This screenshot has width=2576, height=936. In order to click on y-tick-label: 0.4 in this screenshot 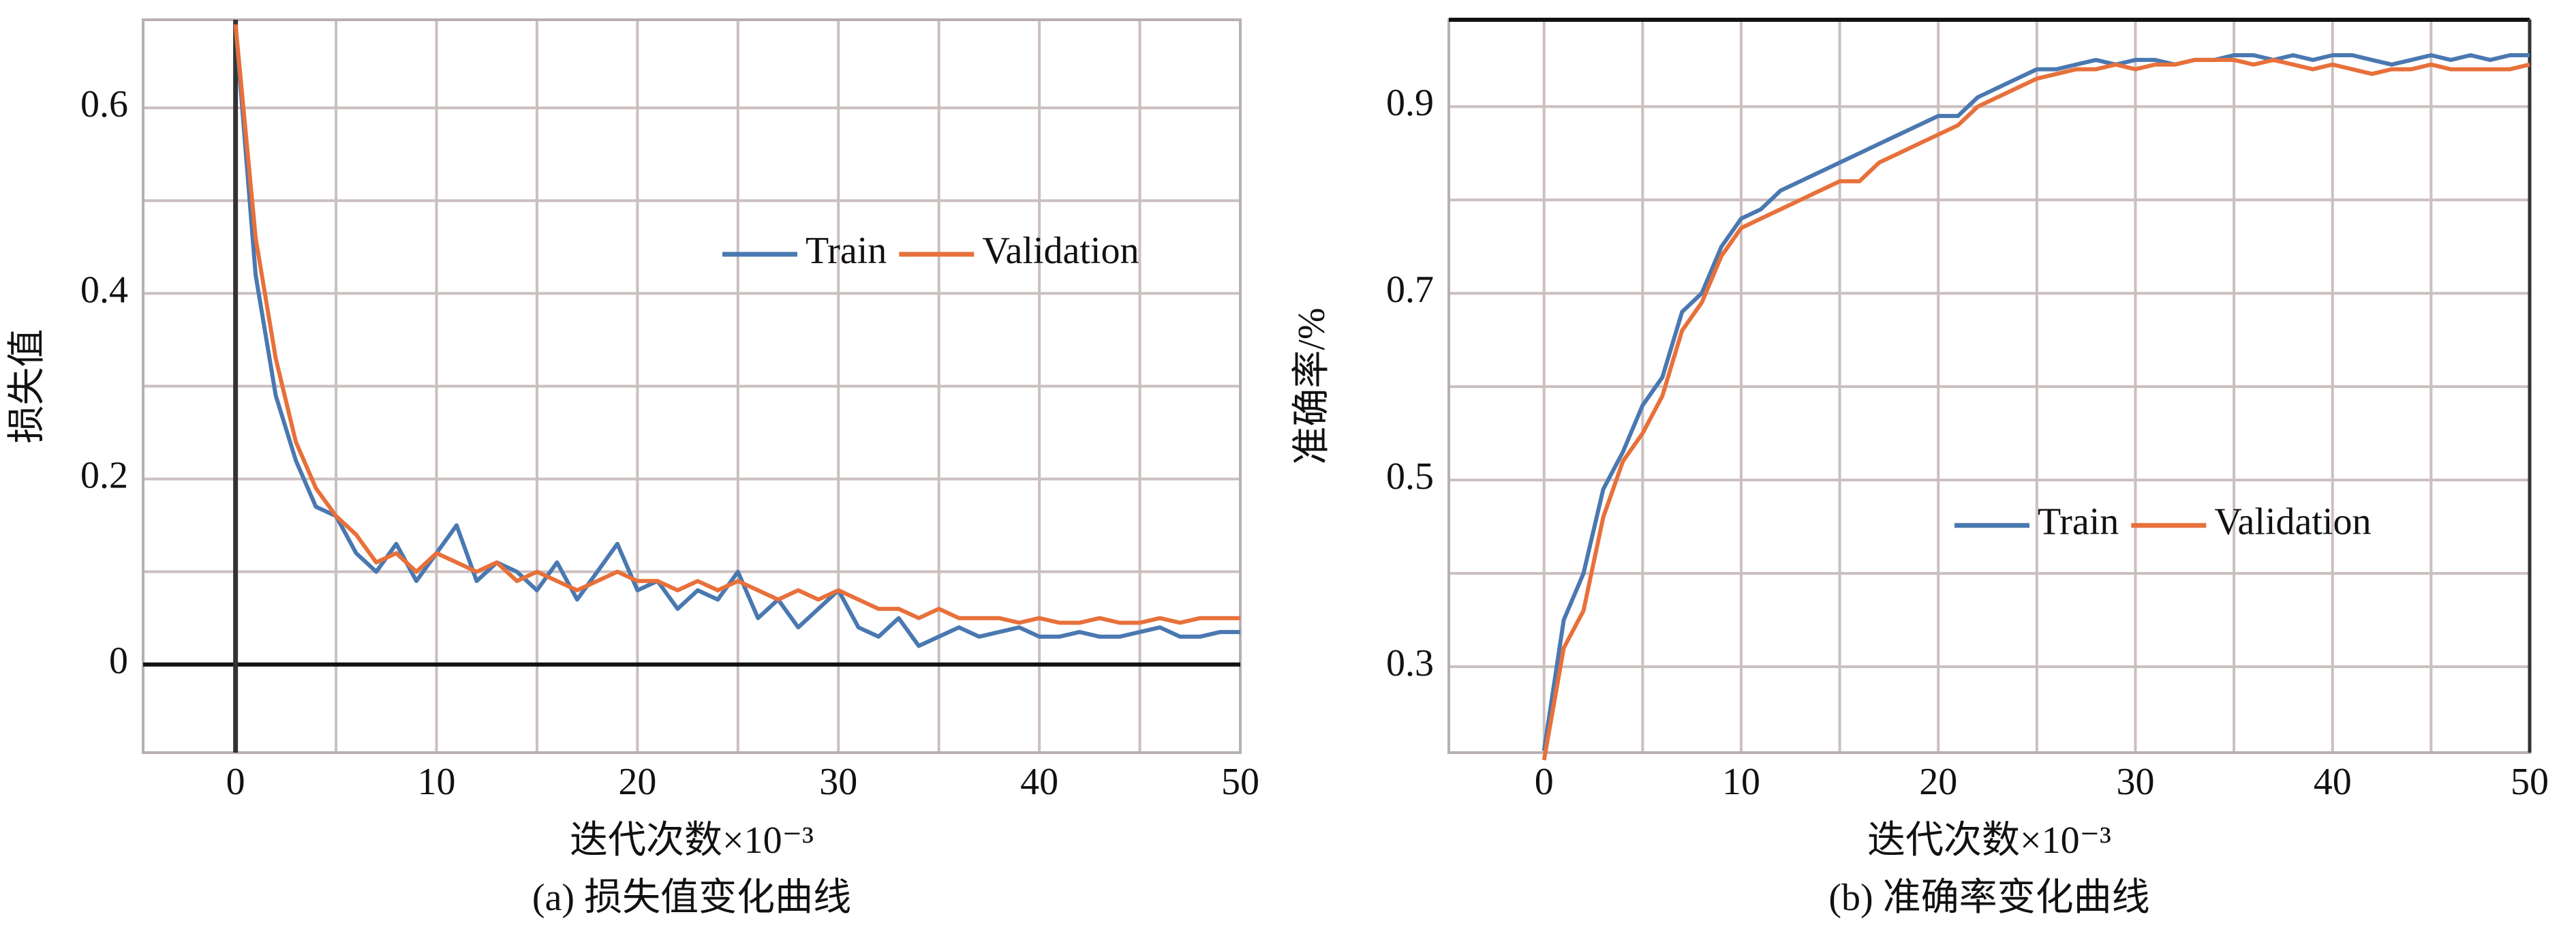, I will do `click(104, 290)`.